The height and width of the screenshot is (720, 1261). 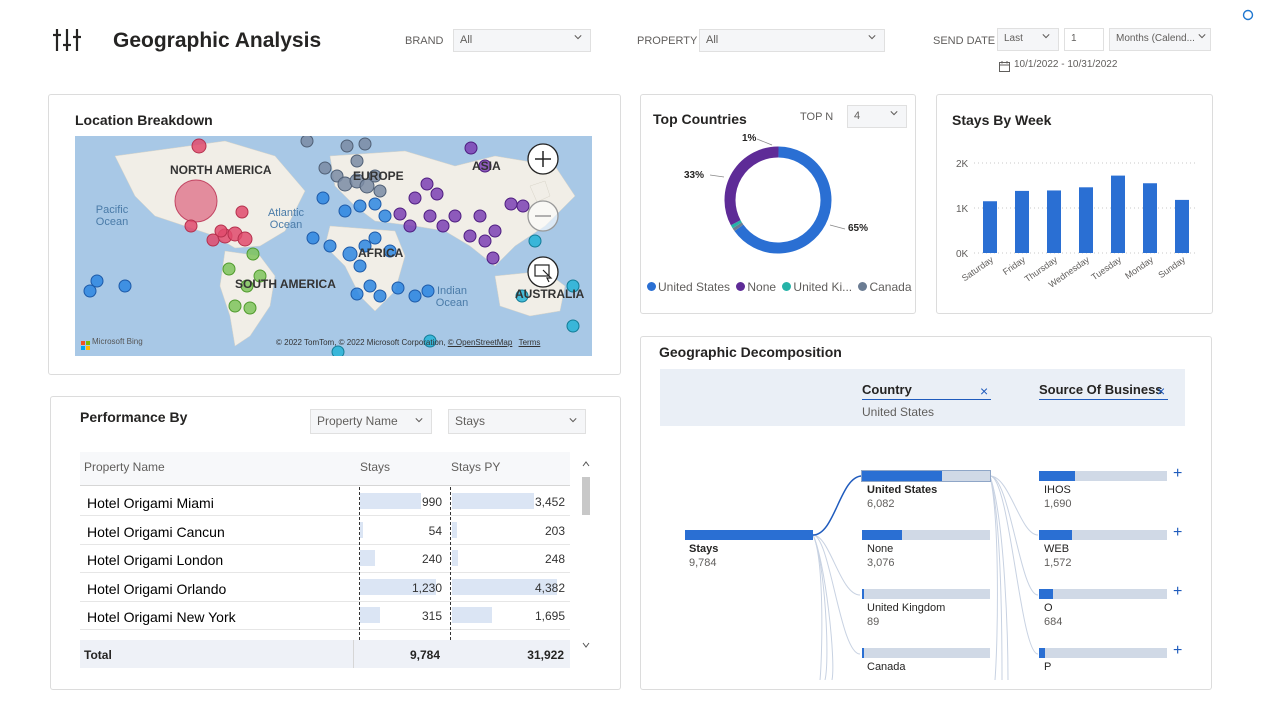 What do you see at coordinates (1150, 218) in the screenshot?
I see `bar-monday` at bounding box center [1150, 218].